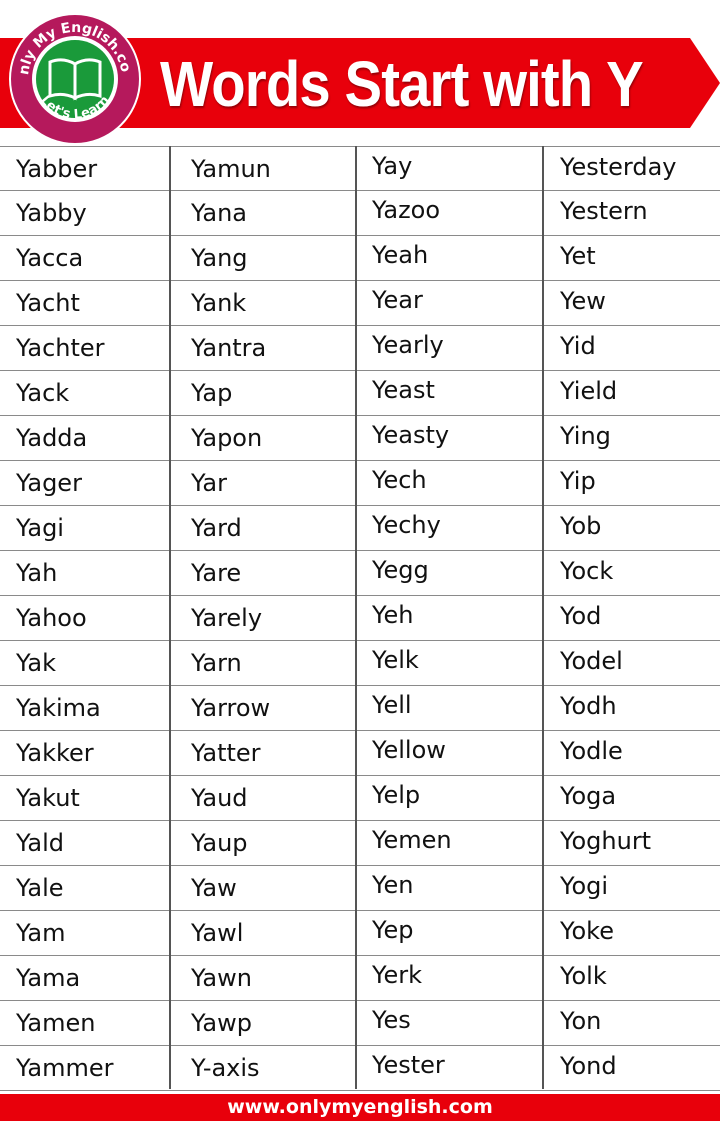 This screenshot has height=1123, width=720. What do you see at coordinates (360, 843) in the screenshot?
I see `table-row: Yald Yaup Yemen Yoghurt` at bounding box center [360, 843].